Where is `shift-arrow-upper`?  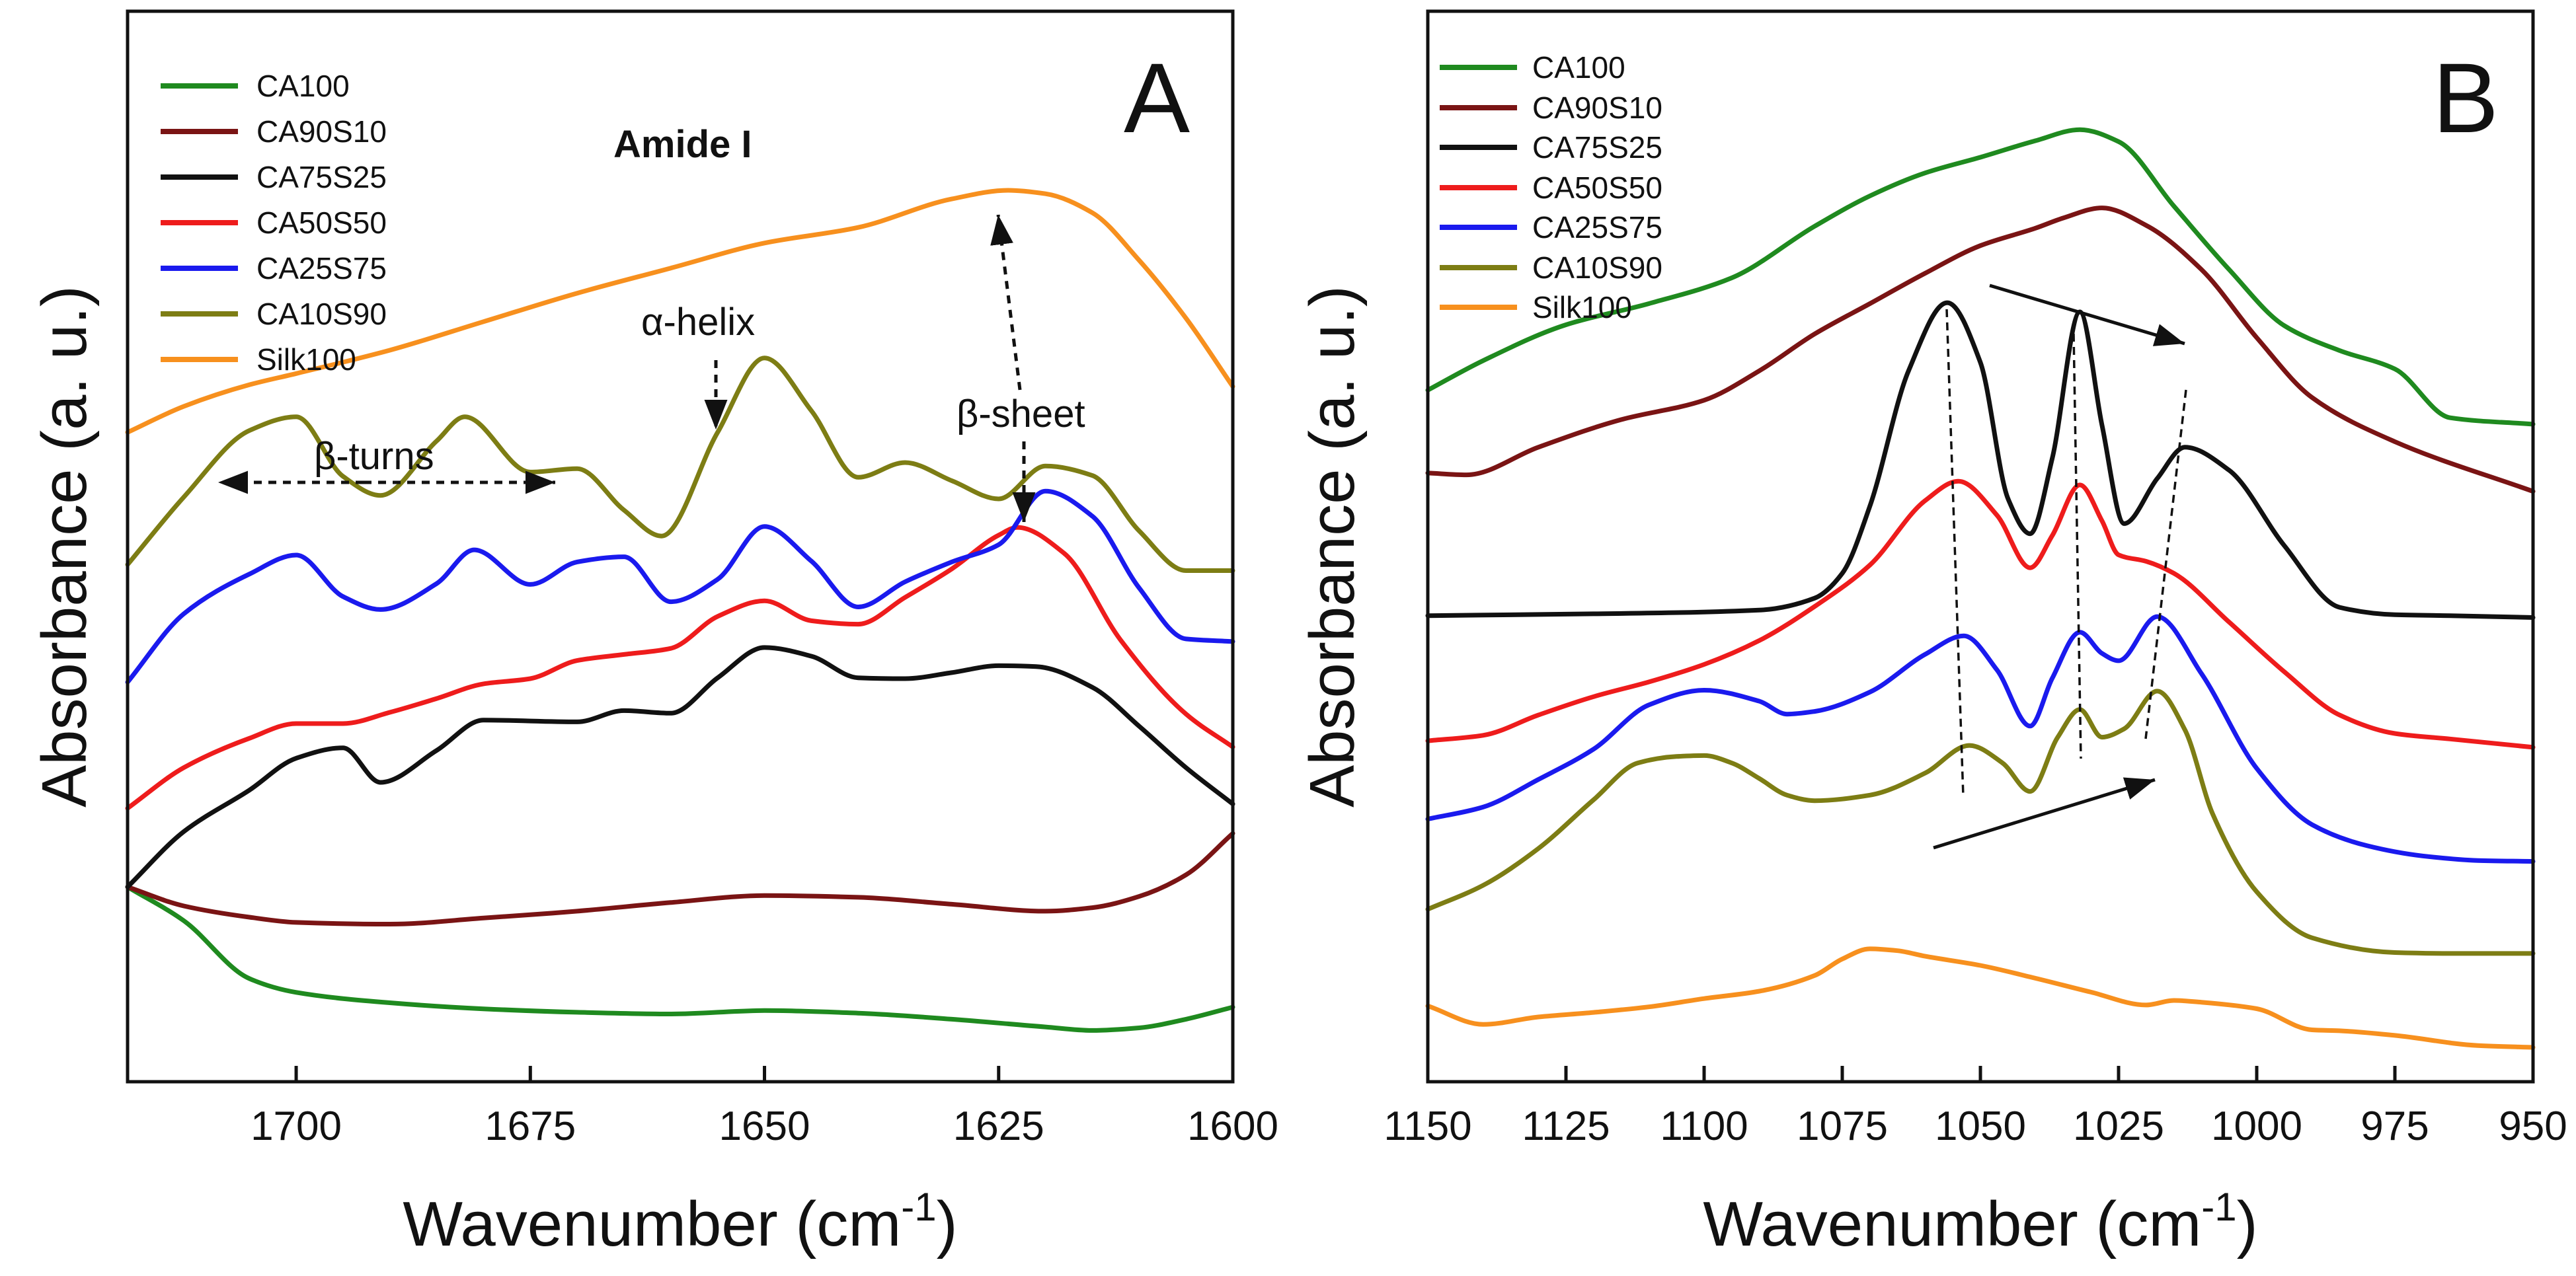
shift-arrow-upper is located at coordinates (2087, 314).